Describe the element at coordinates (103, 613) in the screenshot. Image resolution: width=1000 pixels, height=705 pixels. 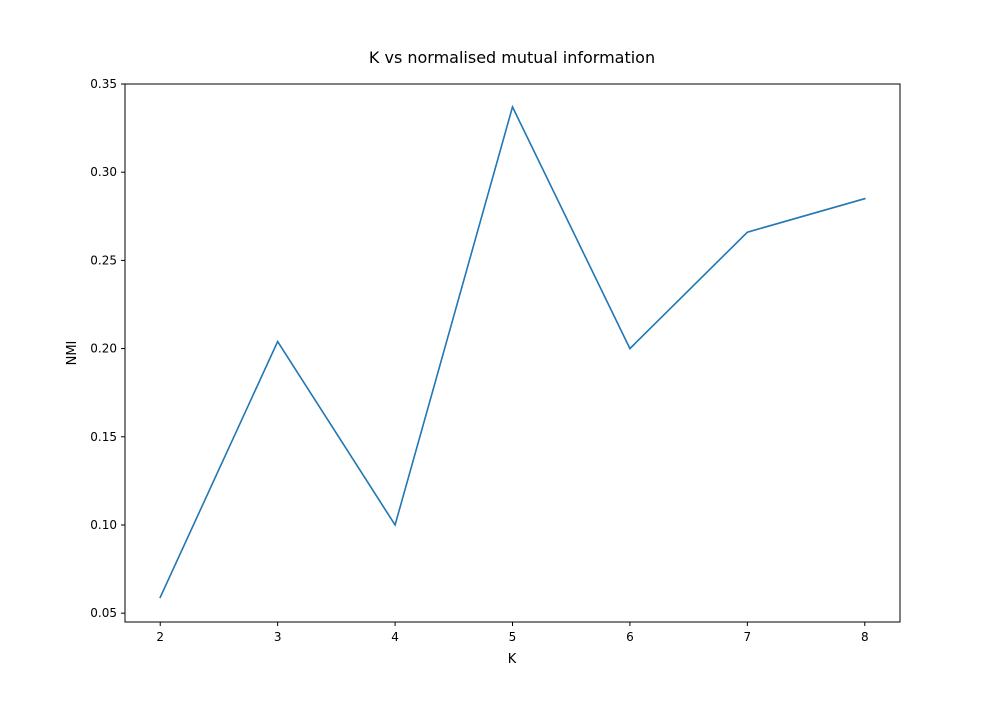
I see `y-tick-label: 0.05` at that location.